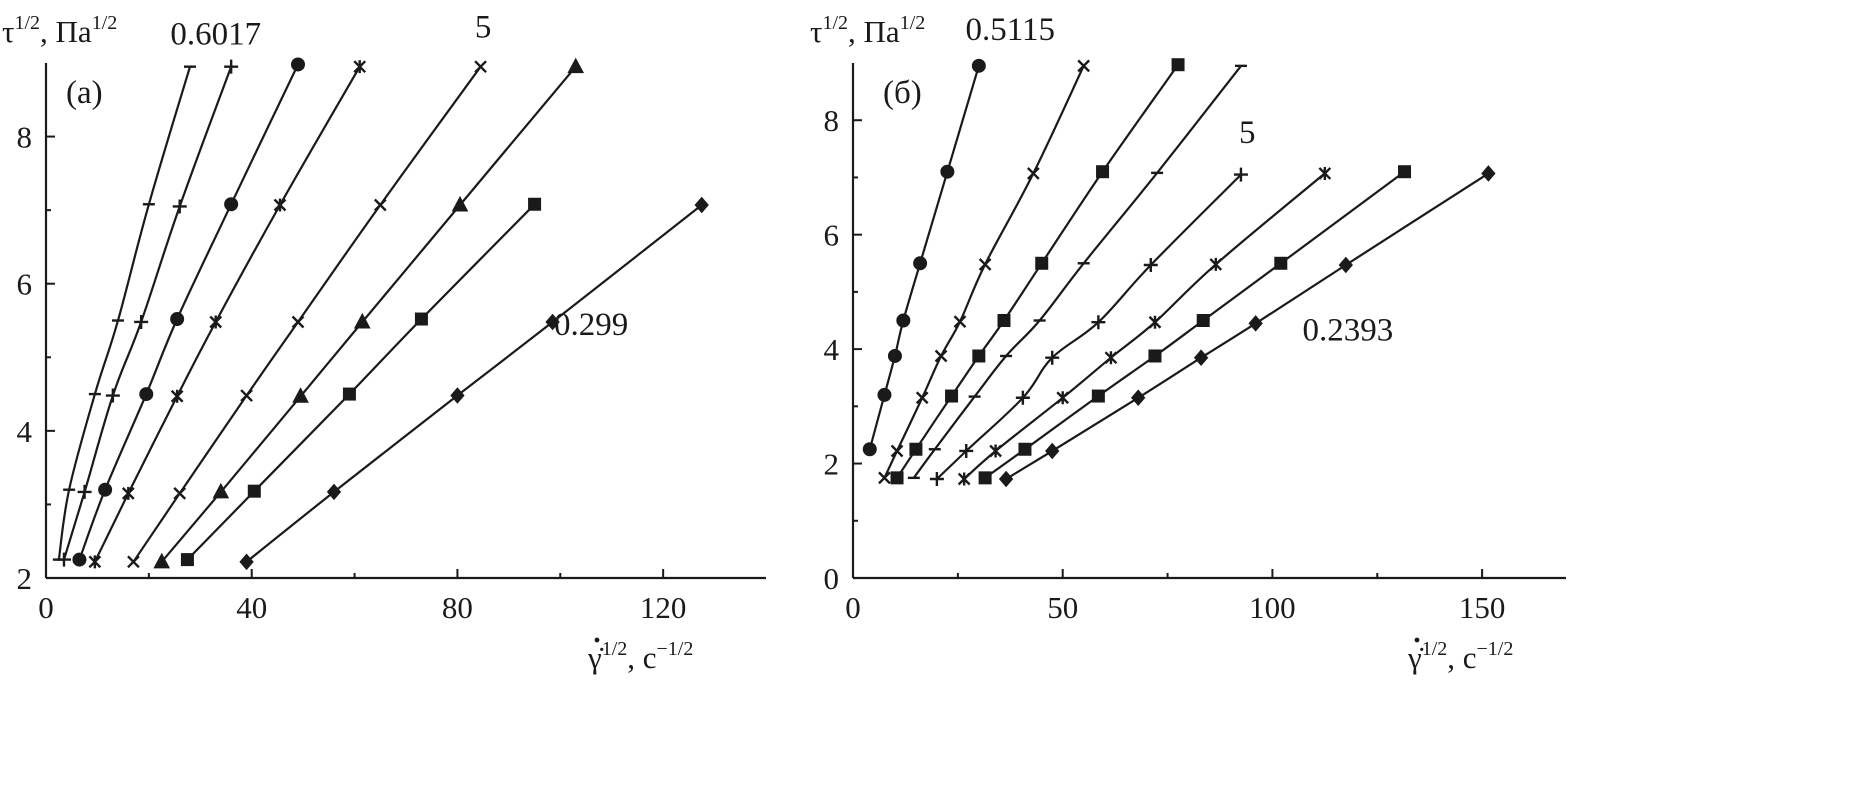 The height and width of the screenshot is (797, 1856). Describe the element at coordinates (1460, 656) in the screenshot. I see `x-axis-title: γ̇1/2, с−1/2` at that location.